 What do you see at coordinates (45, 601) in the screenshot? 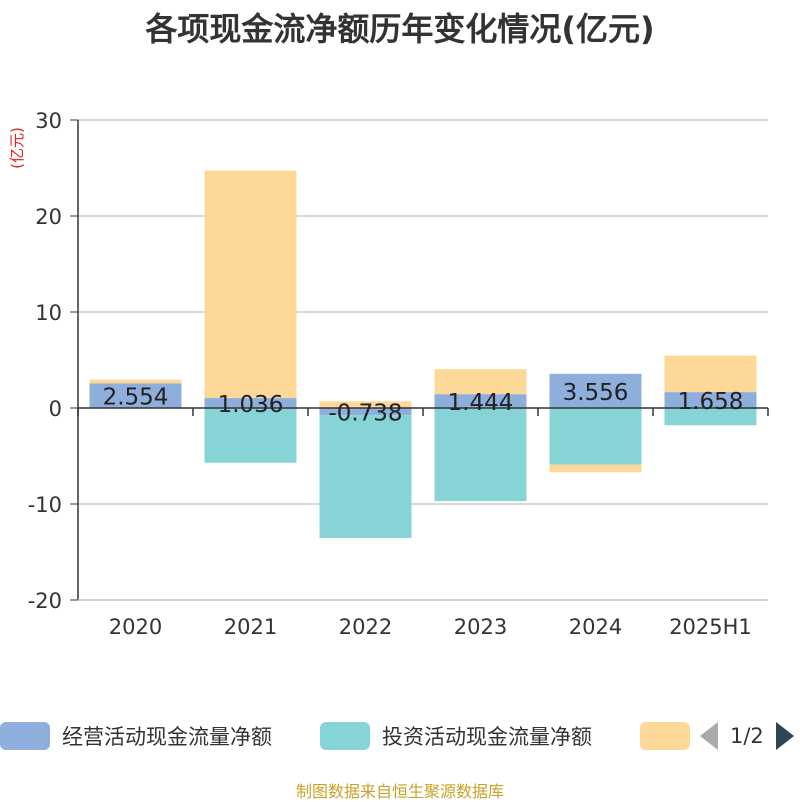
I see `y-tick-label--20: -20` at bounding box center [45, 601].